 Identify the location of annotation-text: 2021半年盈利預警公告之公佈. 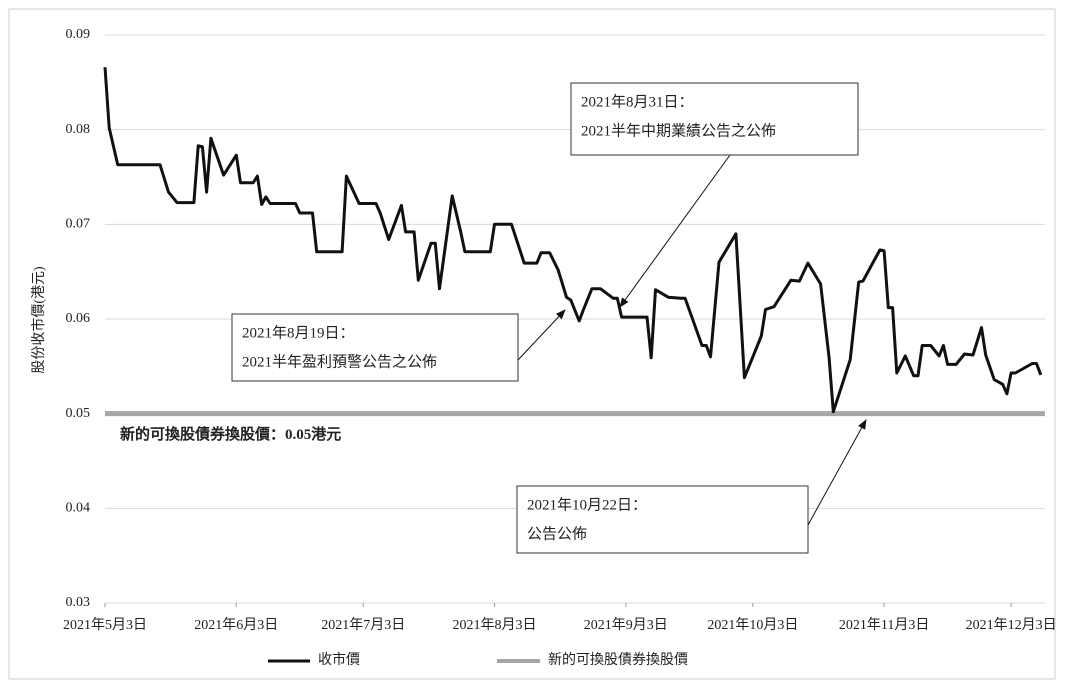
(339, 361).